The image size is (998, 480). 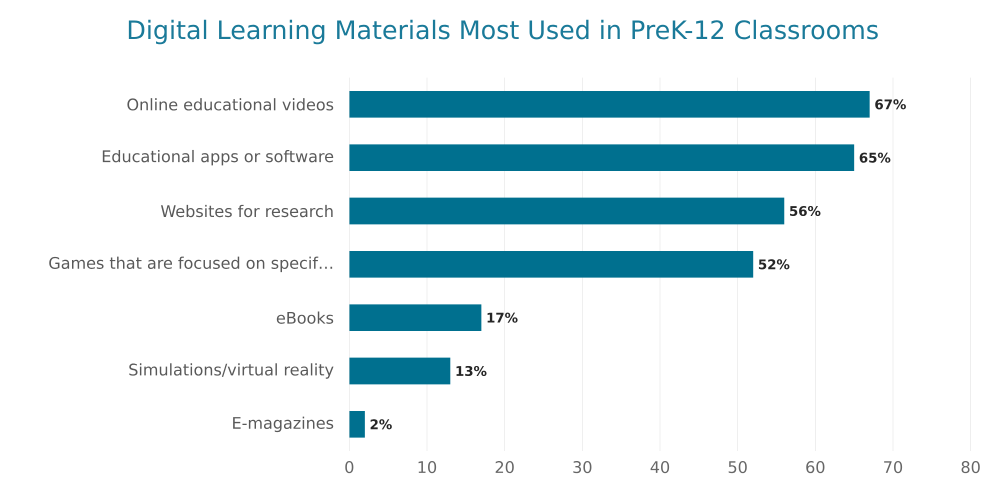 I want to click on x-tick-label: 80, so click(x=971, y=467).